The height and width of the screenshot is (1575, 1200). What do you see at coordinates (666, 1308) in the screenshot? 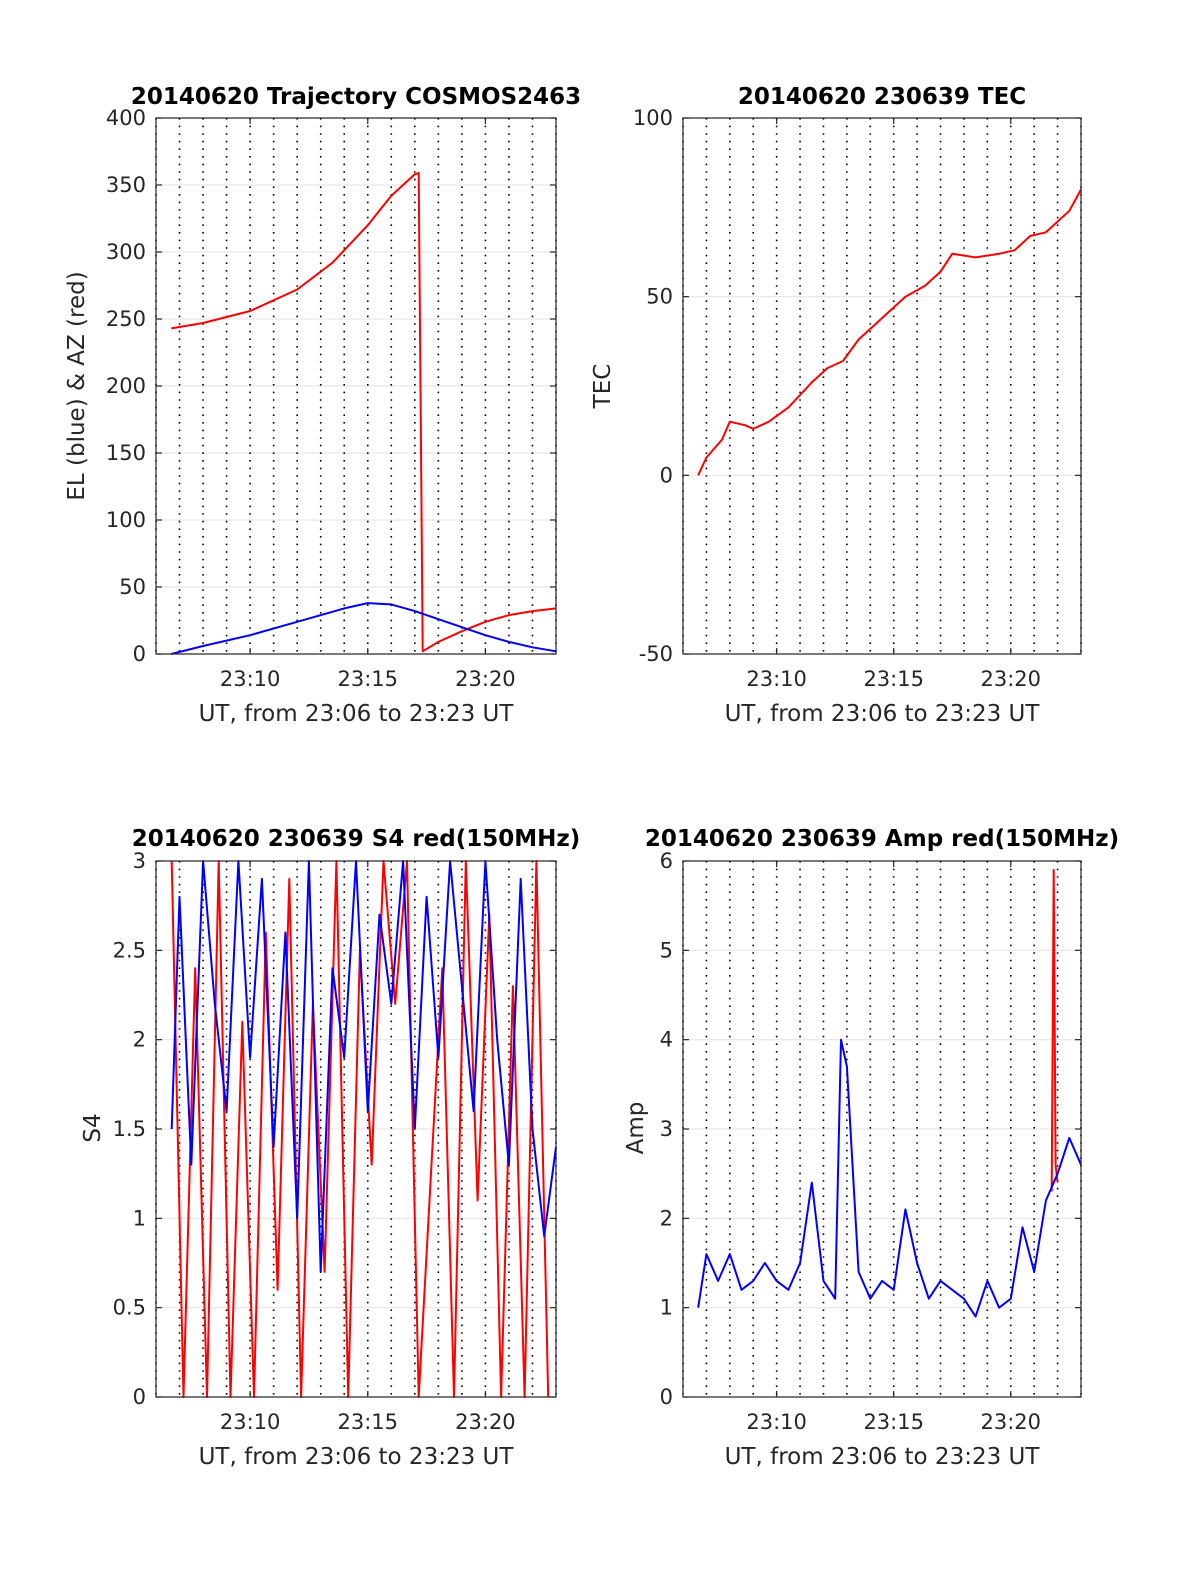
I see `amp-ytick-label: 1` at bounding box center [666, 1308].